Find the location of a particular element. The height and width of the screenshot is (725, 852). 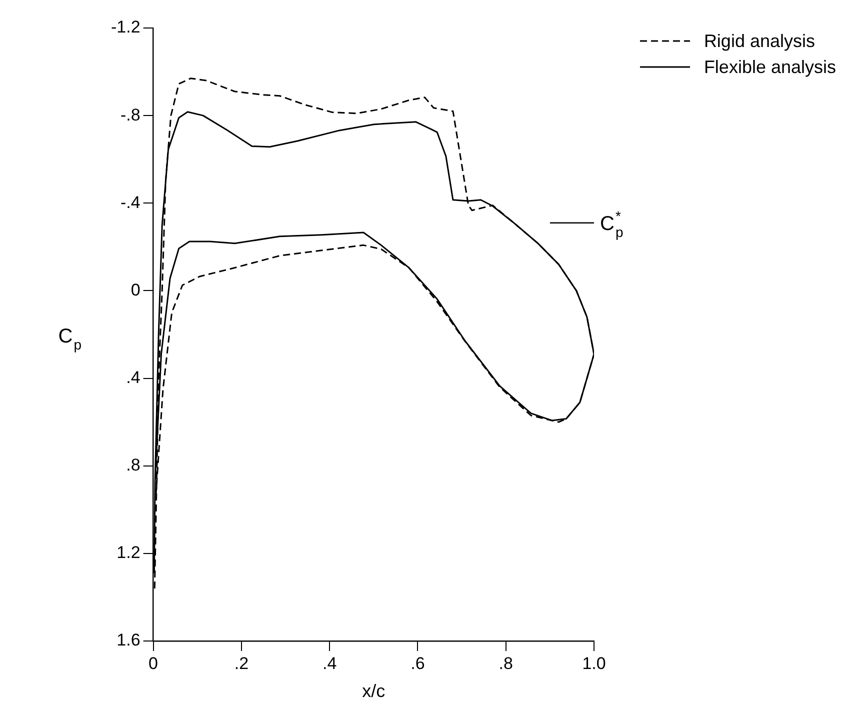

y-tick-label: -1.2 is located at coordinates (125, 27).